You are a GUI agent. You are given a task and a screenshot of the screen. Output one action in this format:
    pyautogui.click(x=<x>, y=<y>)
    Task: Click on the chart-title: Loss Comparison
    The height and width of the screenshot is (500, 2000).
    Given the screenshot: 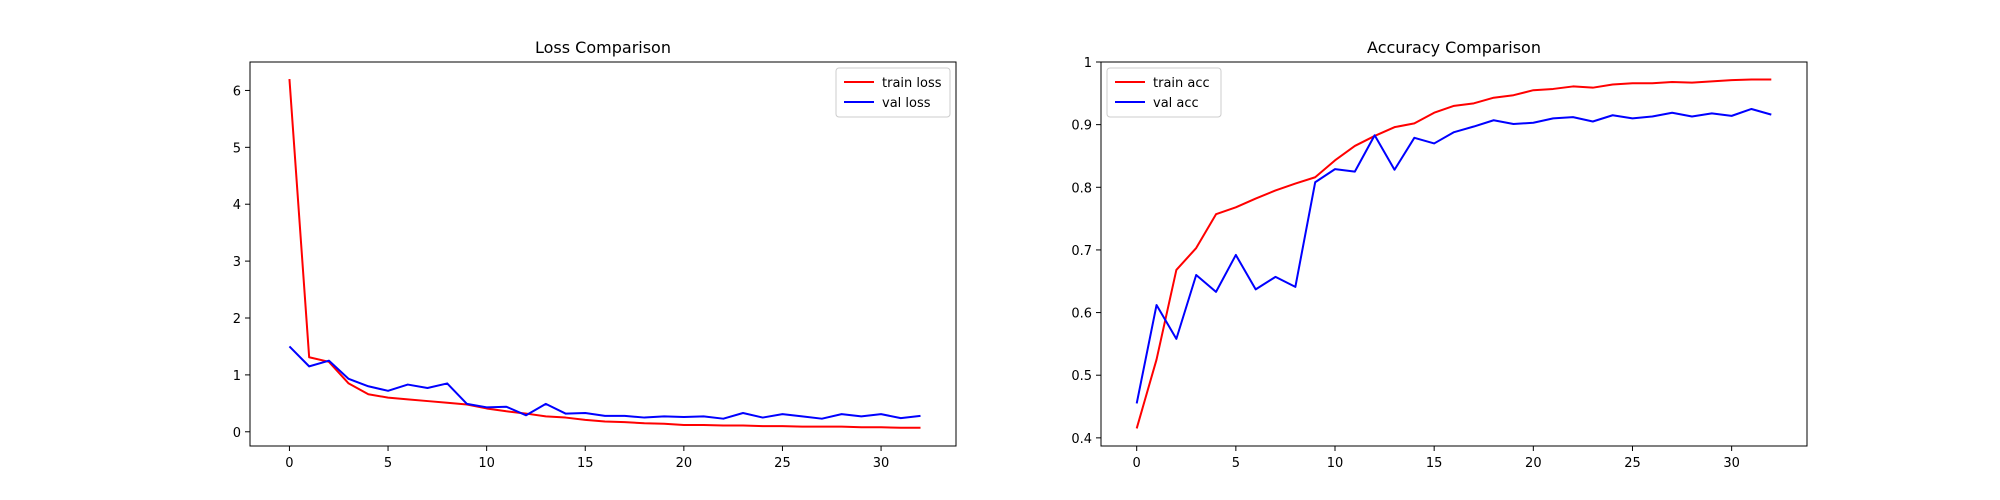 What is the action you would take?
    pyautogui.click(x=603, y=47)
    